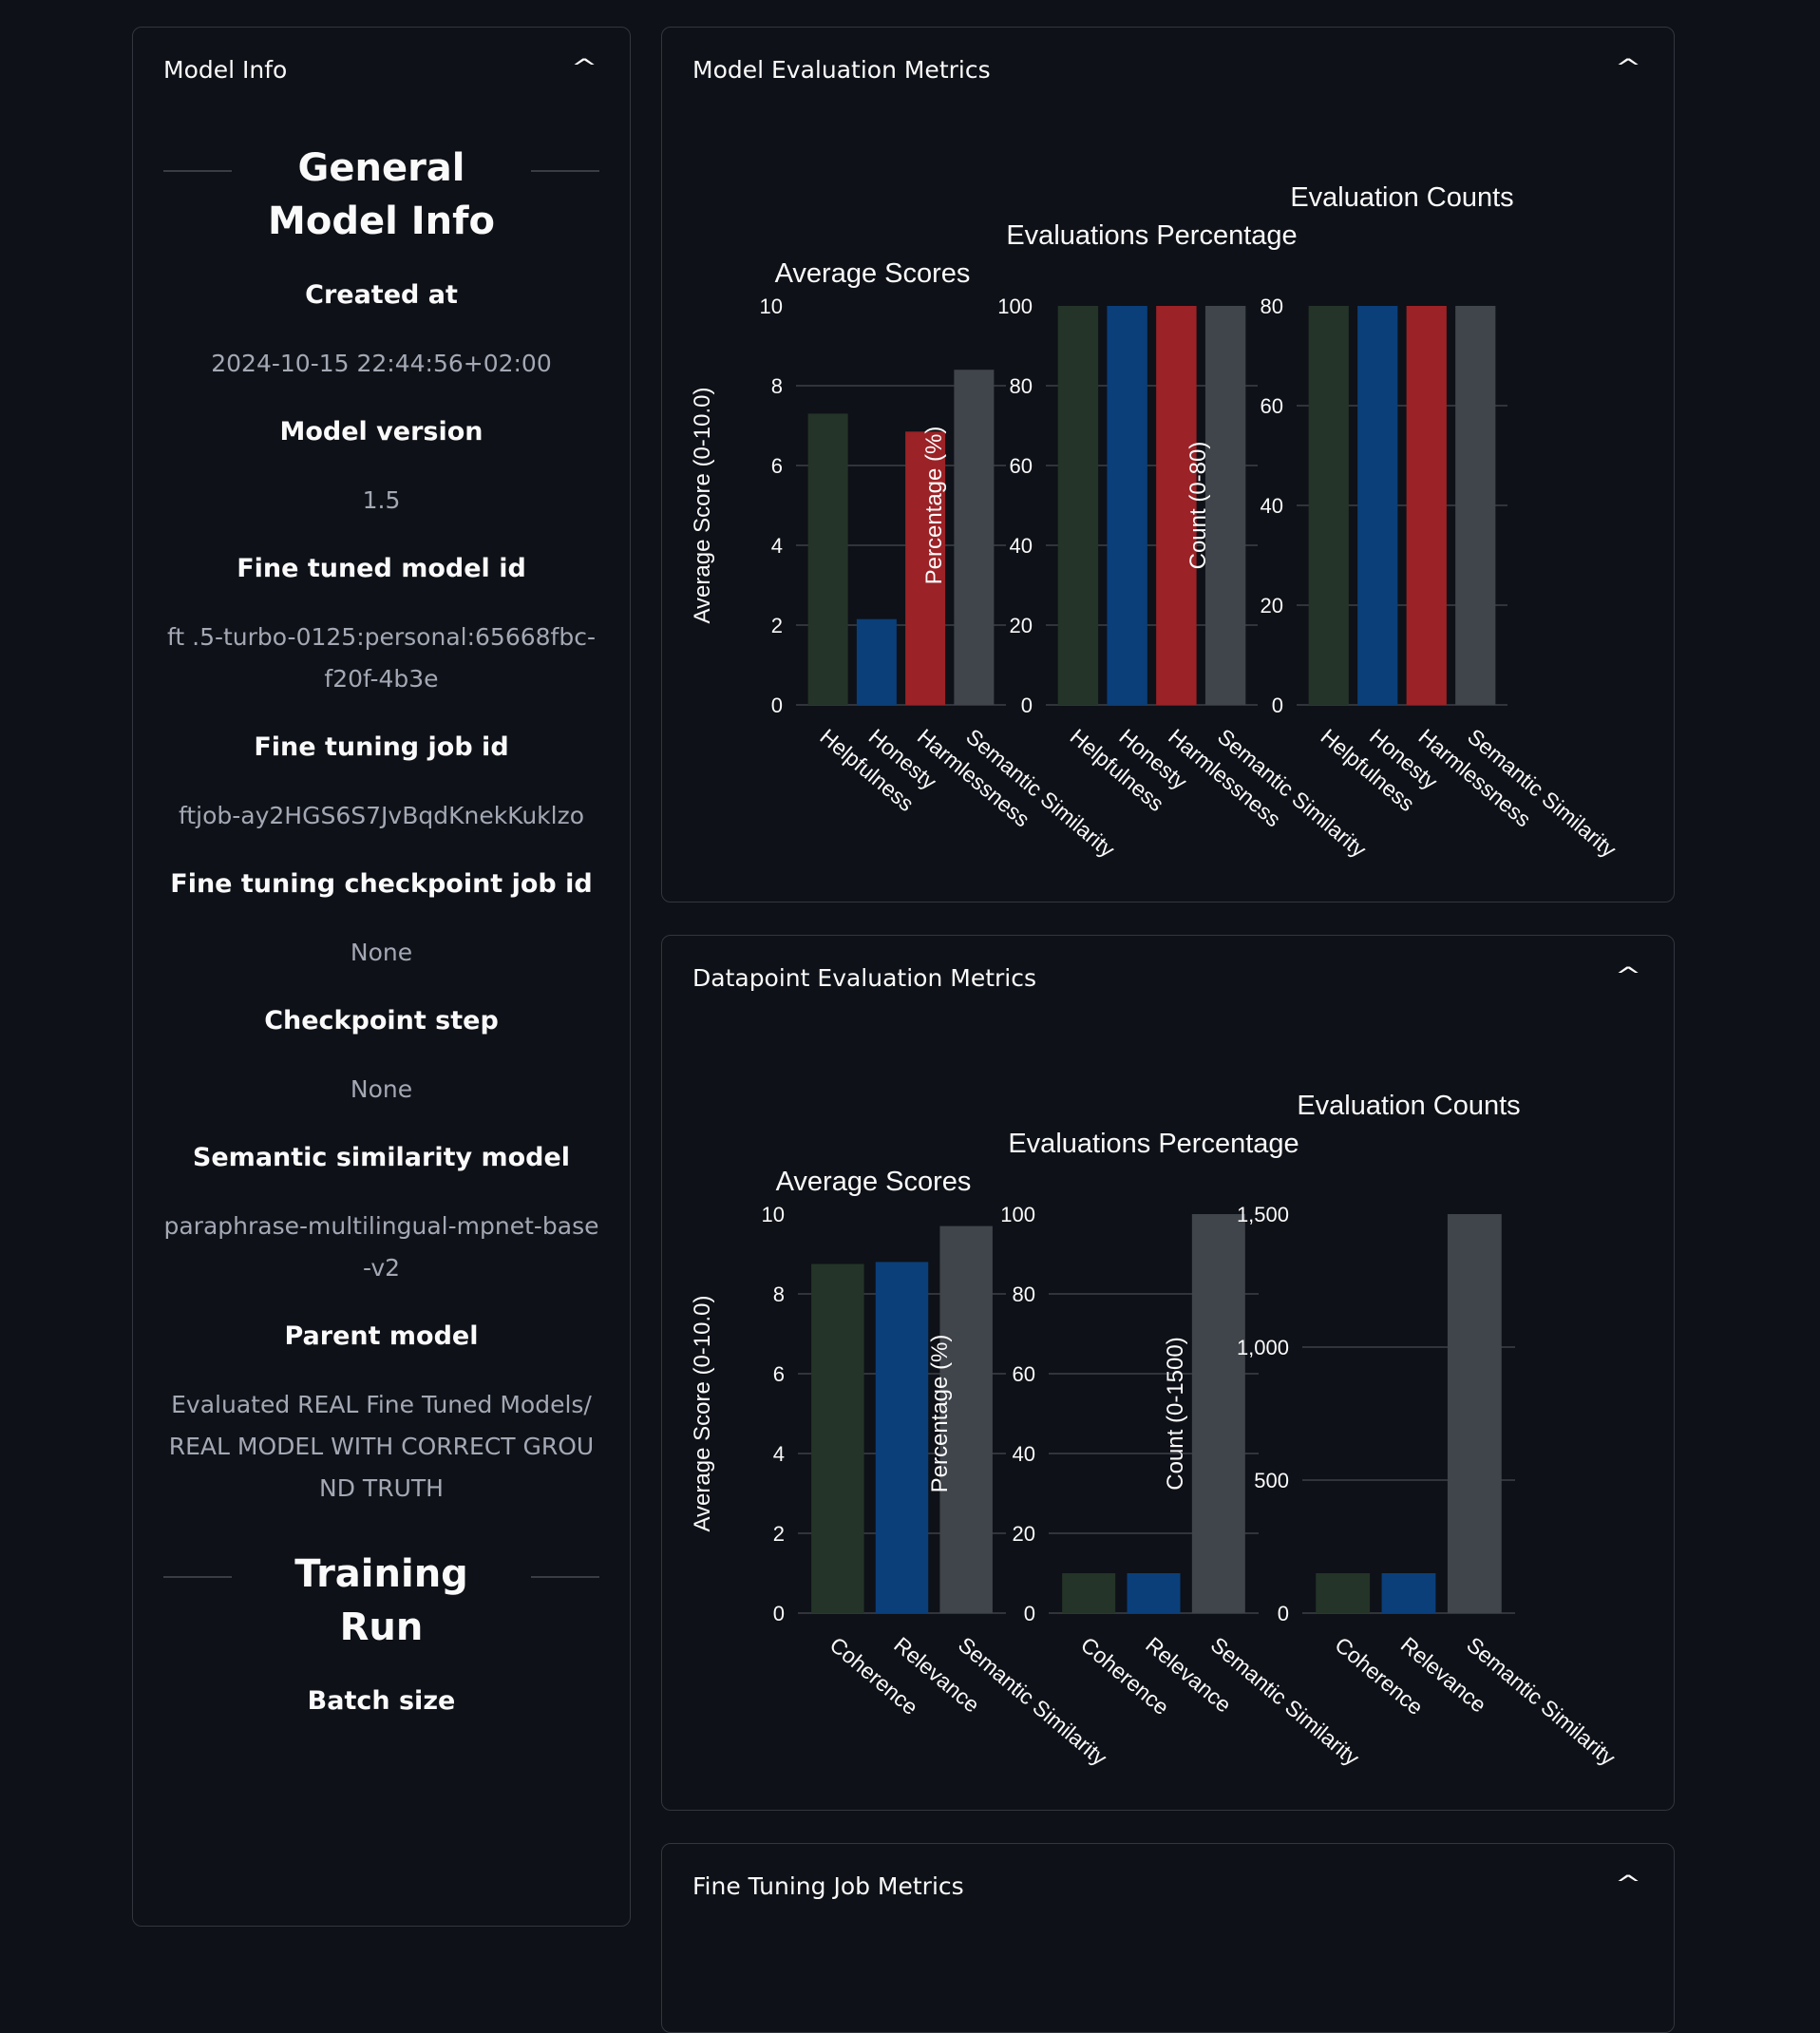 The height and width of the screenshot is (2033, 1820). I want to click on fine-tuning-header: Fine Tuning Job Metrics, so click(828, 1886).